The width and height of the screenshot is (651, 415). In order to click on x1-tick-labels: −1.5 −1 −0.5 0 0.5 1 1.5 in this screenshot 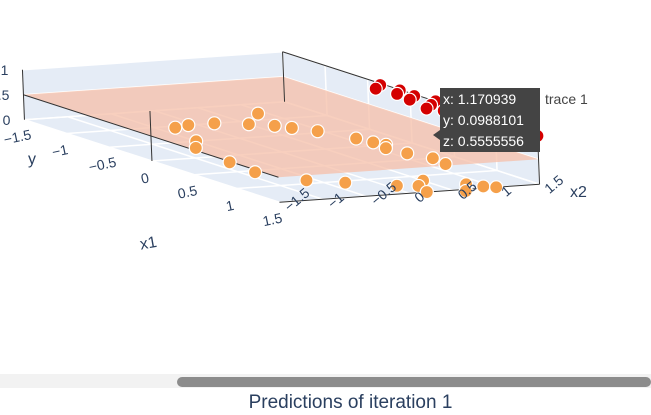, I will do `click(143, 177)`.